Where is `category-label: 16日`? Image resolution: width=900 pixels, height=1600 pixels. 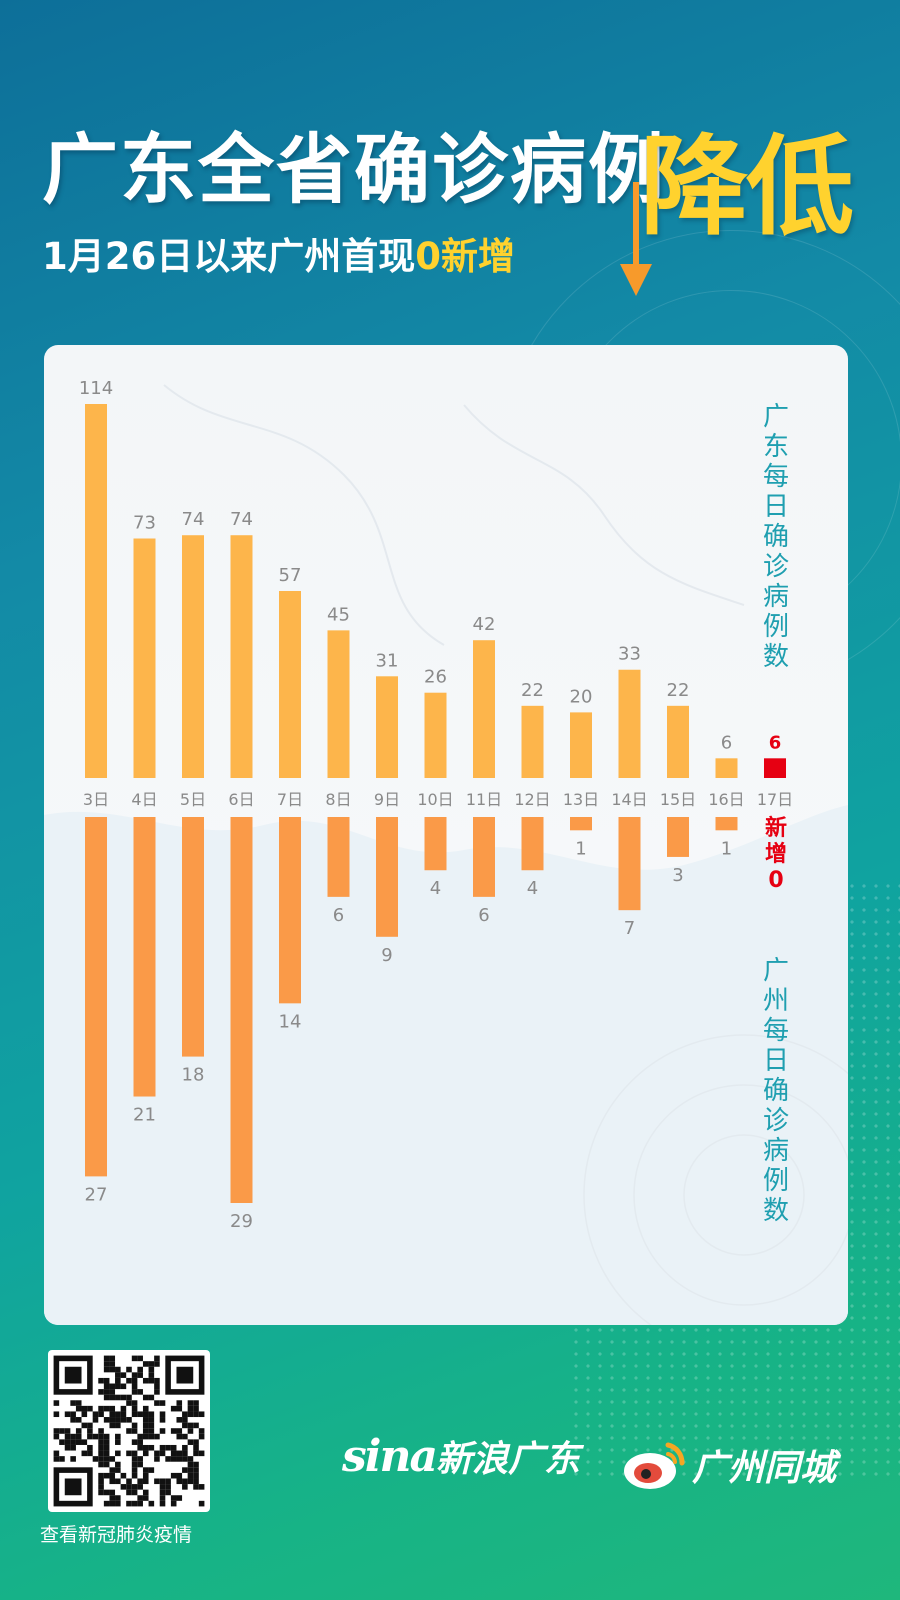
category-label: 16日 is located at coordinates (726, 799).